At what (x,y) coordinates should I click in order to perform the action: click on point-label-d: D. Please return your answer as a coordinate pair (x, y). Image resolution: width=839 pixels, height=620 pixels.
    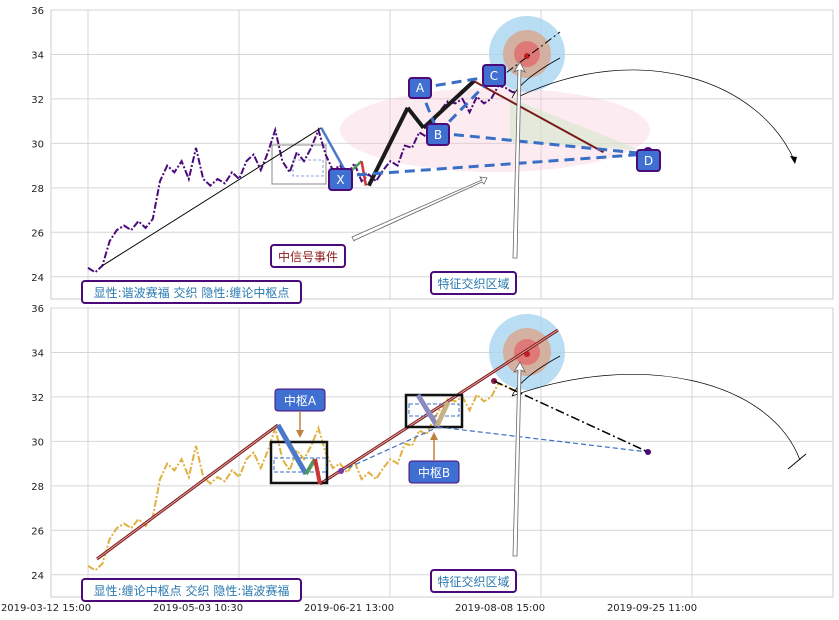
    Looking at the image, I should click on (648, 160).